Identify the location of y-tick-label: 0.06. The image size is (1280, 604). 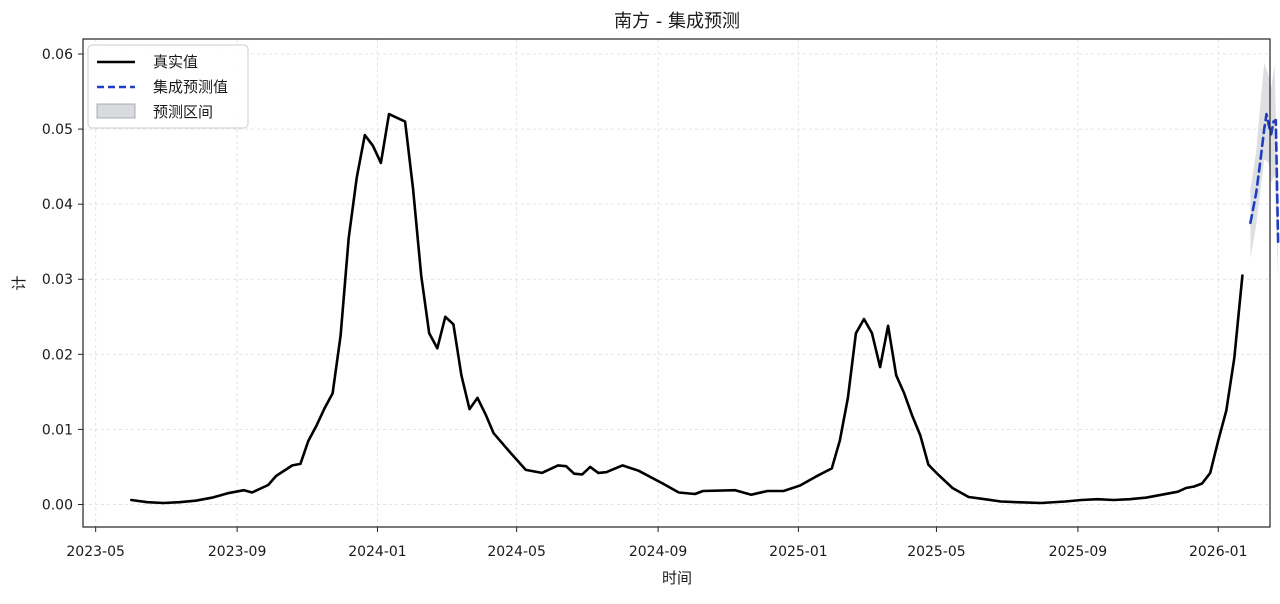
(57, 55).